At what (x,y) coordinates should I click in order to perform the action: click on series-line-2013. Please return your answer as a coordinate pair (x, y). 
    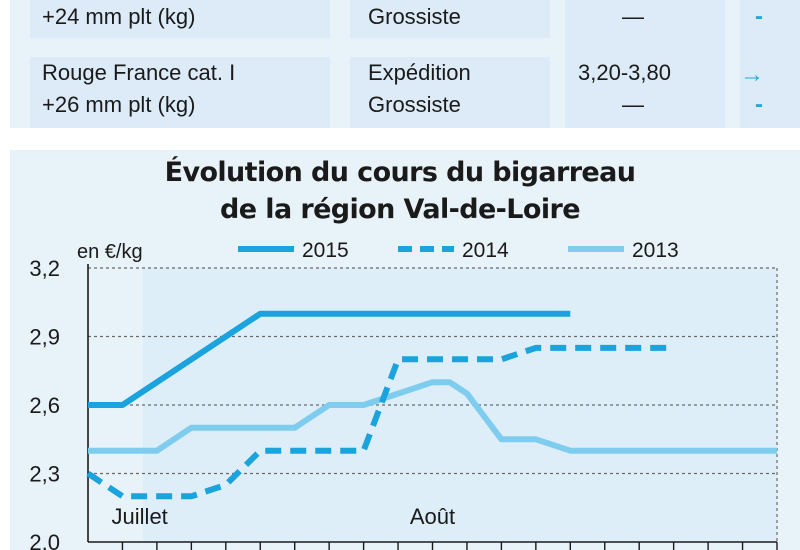
    Looking at the image, I should click on (432, 416).